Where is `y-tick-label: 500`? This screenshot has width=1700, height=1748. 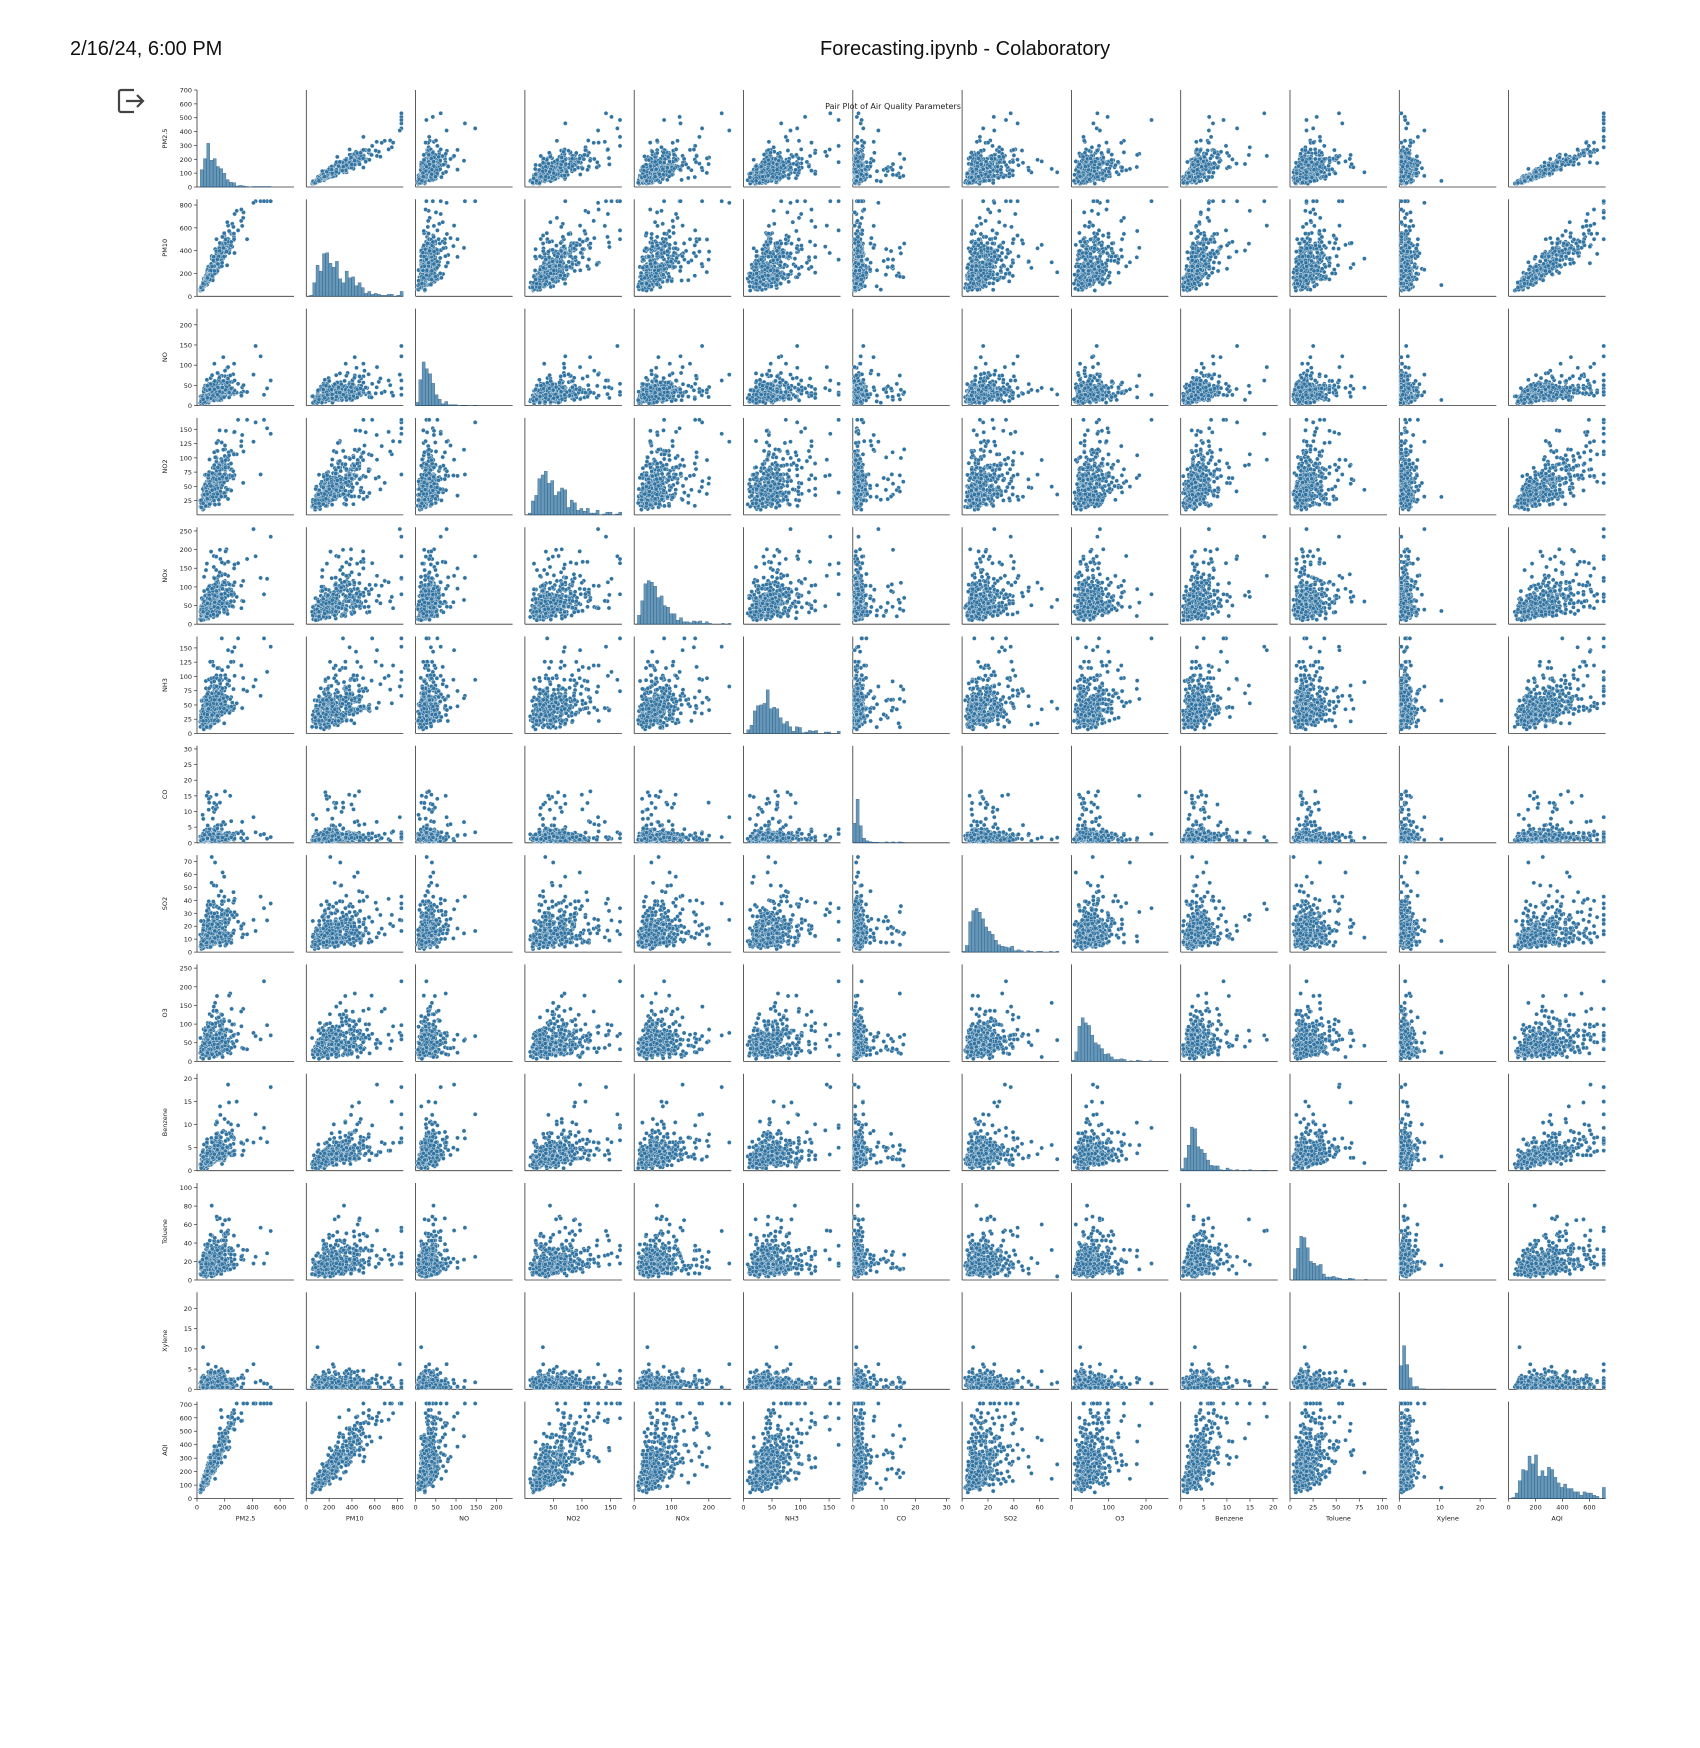
y-tick-label: 500 is located at coordinates (186, 118).